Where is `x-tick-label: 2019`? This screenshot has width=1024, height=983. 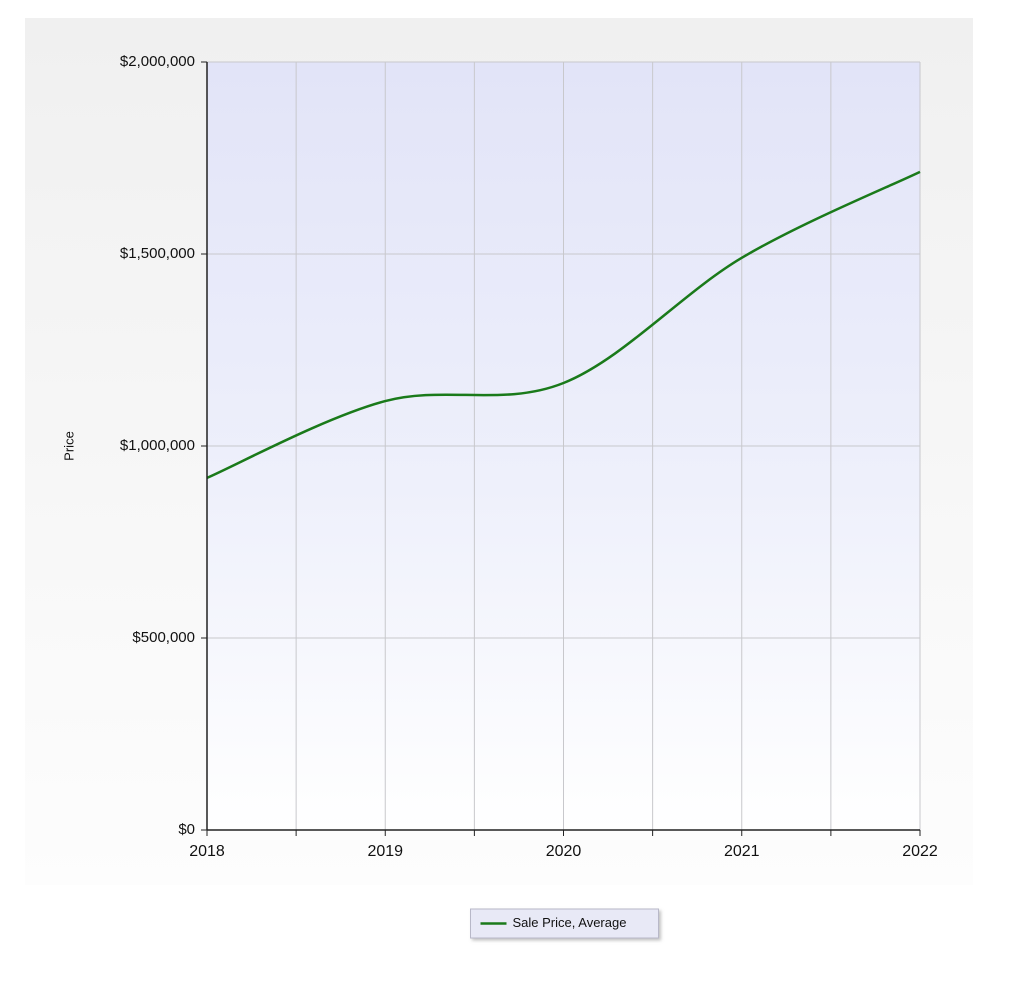 x-tick-label: 2019 is located at coordinates (385, 851).